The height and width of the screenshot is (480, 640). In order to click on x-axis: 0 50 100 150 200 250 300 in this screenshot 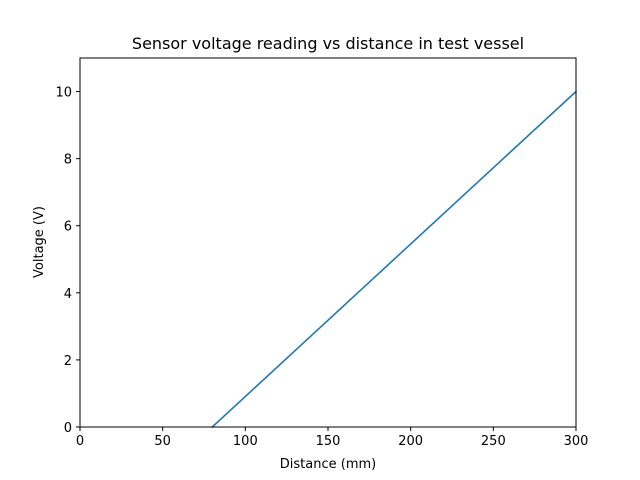, I will do `click(332, 438)`.